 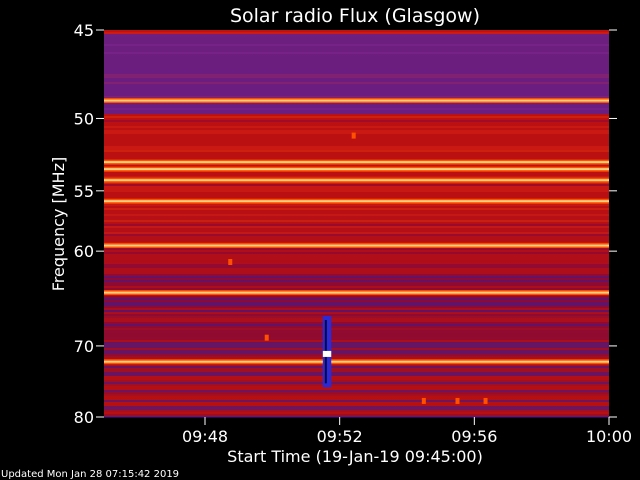 What do you see at coordinates (340, 436) in the screenshot?
I see `x-tick-label: 09:52` at bounding box center [340, 436].